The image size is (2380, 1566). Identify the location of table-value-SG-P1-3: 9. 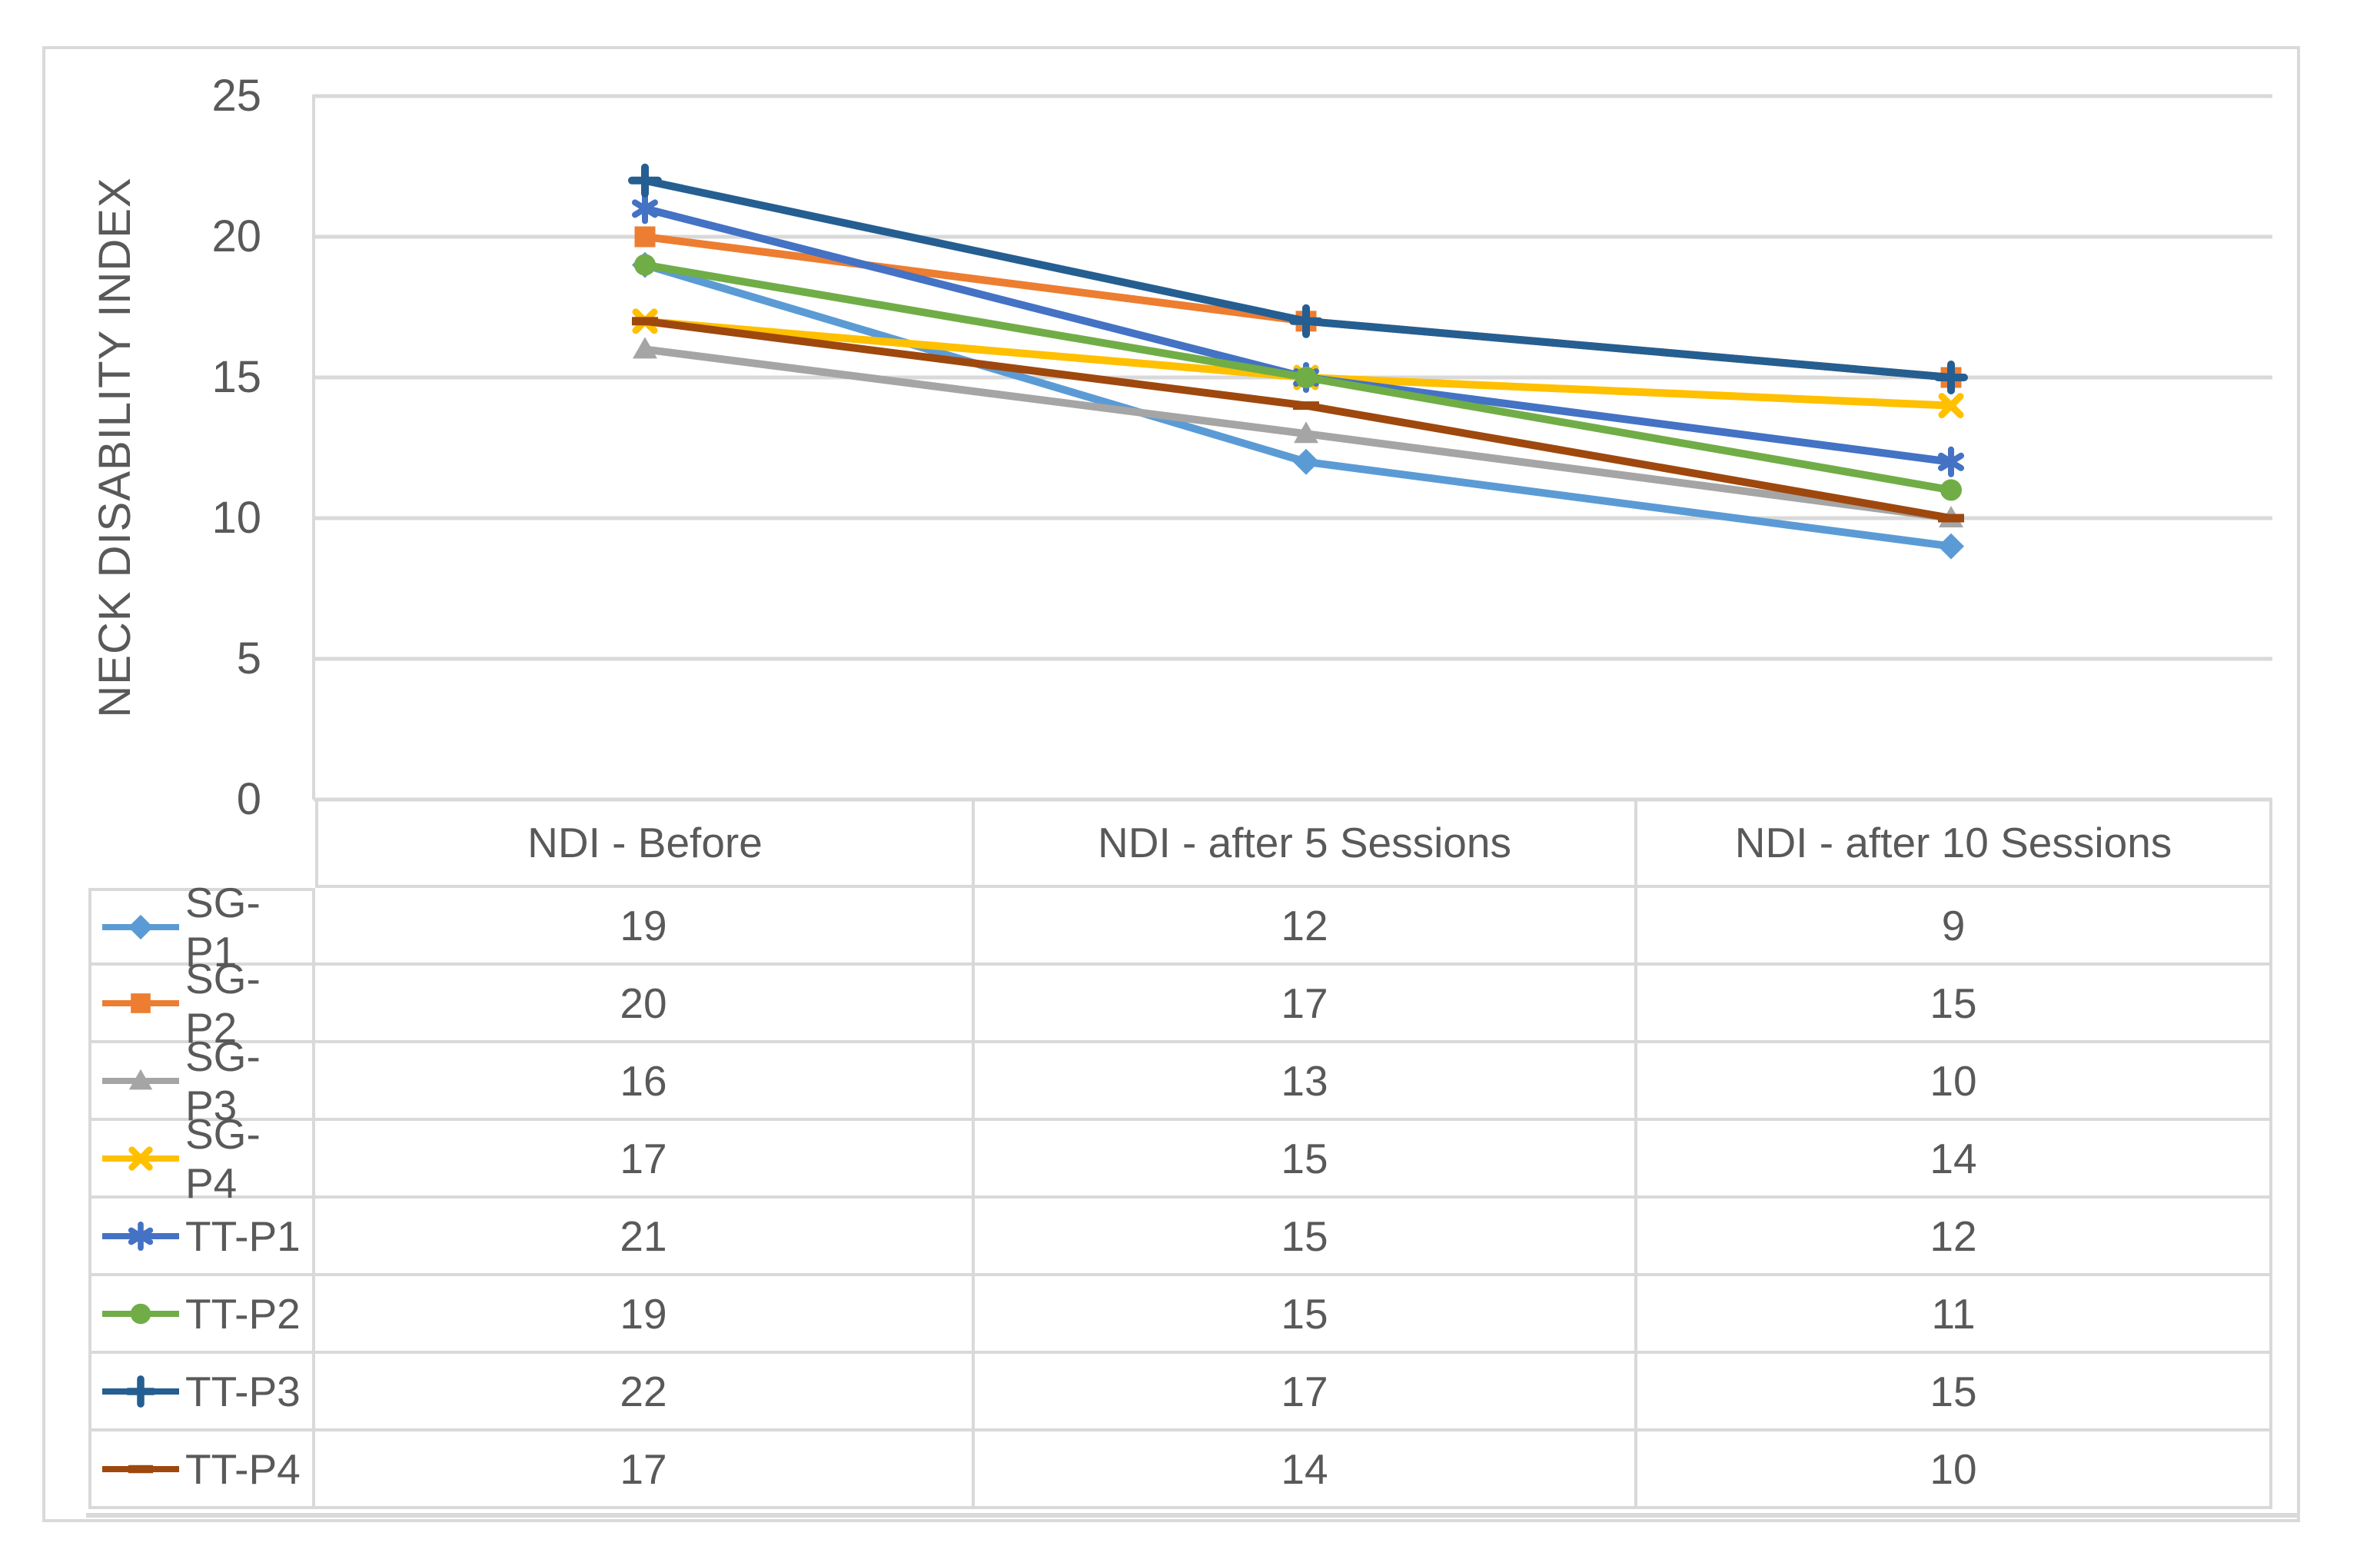
(1954, 927).